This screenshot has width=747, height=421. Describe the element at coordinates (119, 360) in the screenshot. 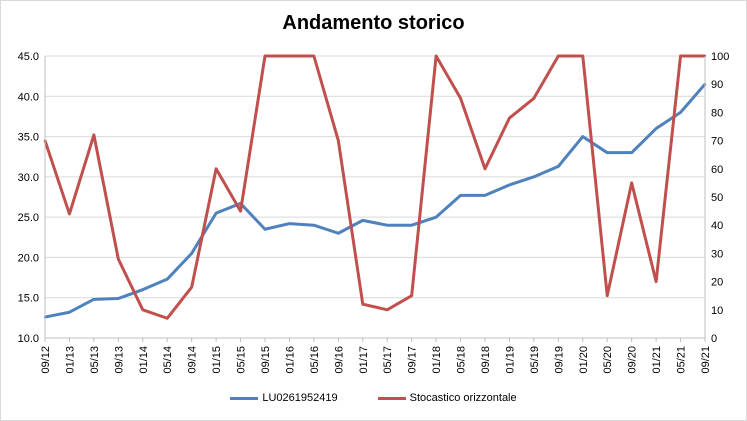

I see `x-tick-label: 09/13` at that location.